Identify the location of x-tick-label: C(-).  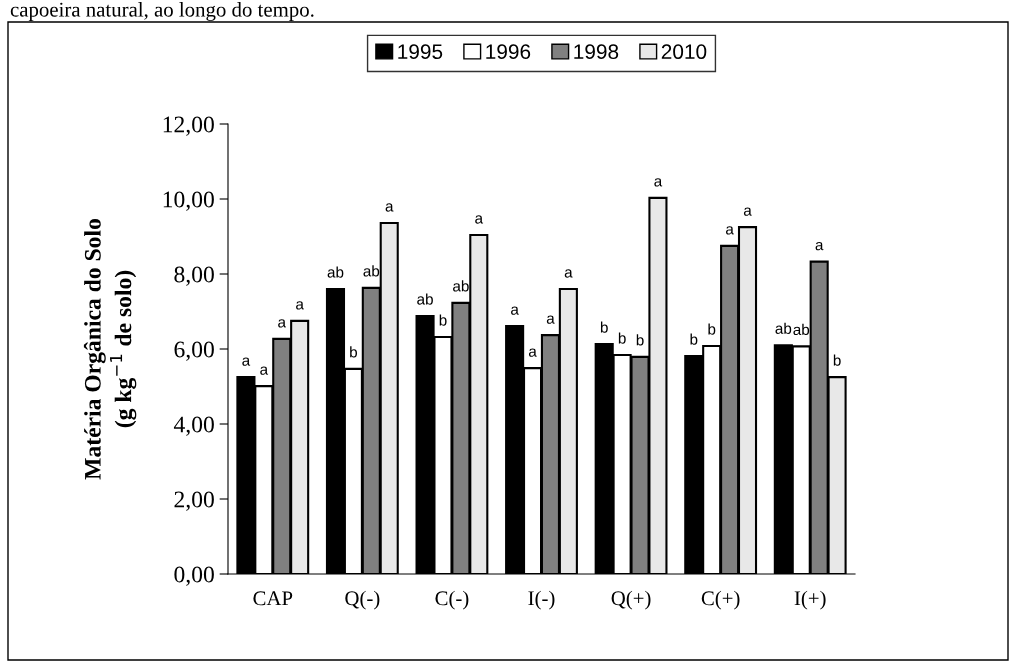
(452, 600).